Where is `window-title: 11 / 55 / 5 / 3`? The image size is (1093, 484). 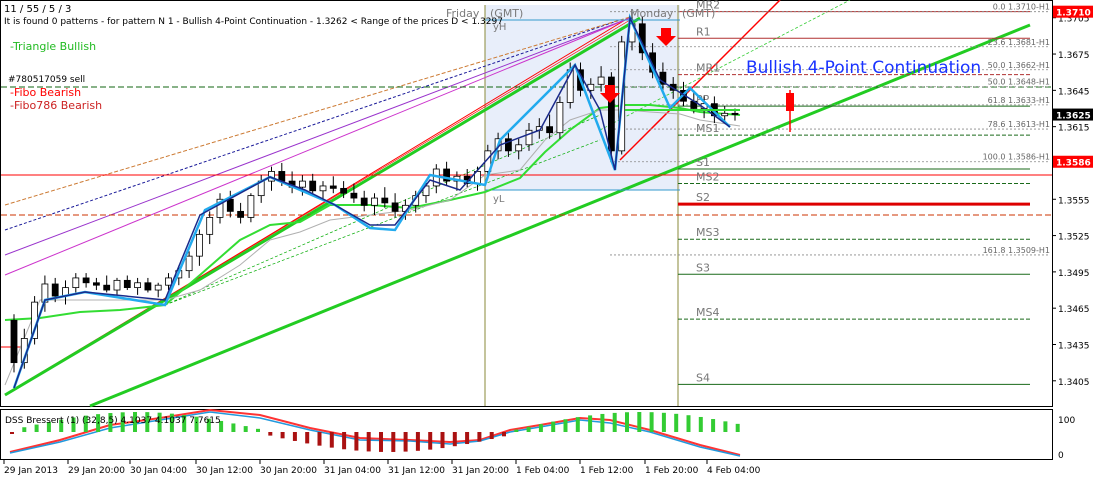 window-title: 11 / 55 / 5 / 3 is located at coordinates (37, 9).